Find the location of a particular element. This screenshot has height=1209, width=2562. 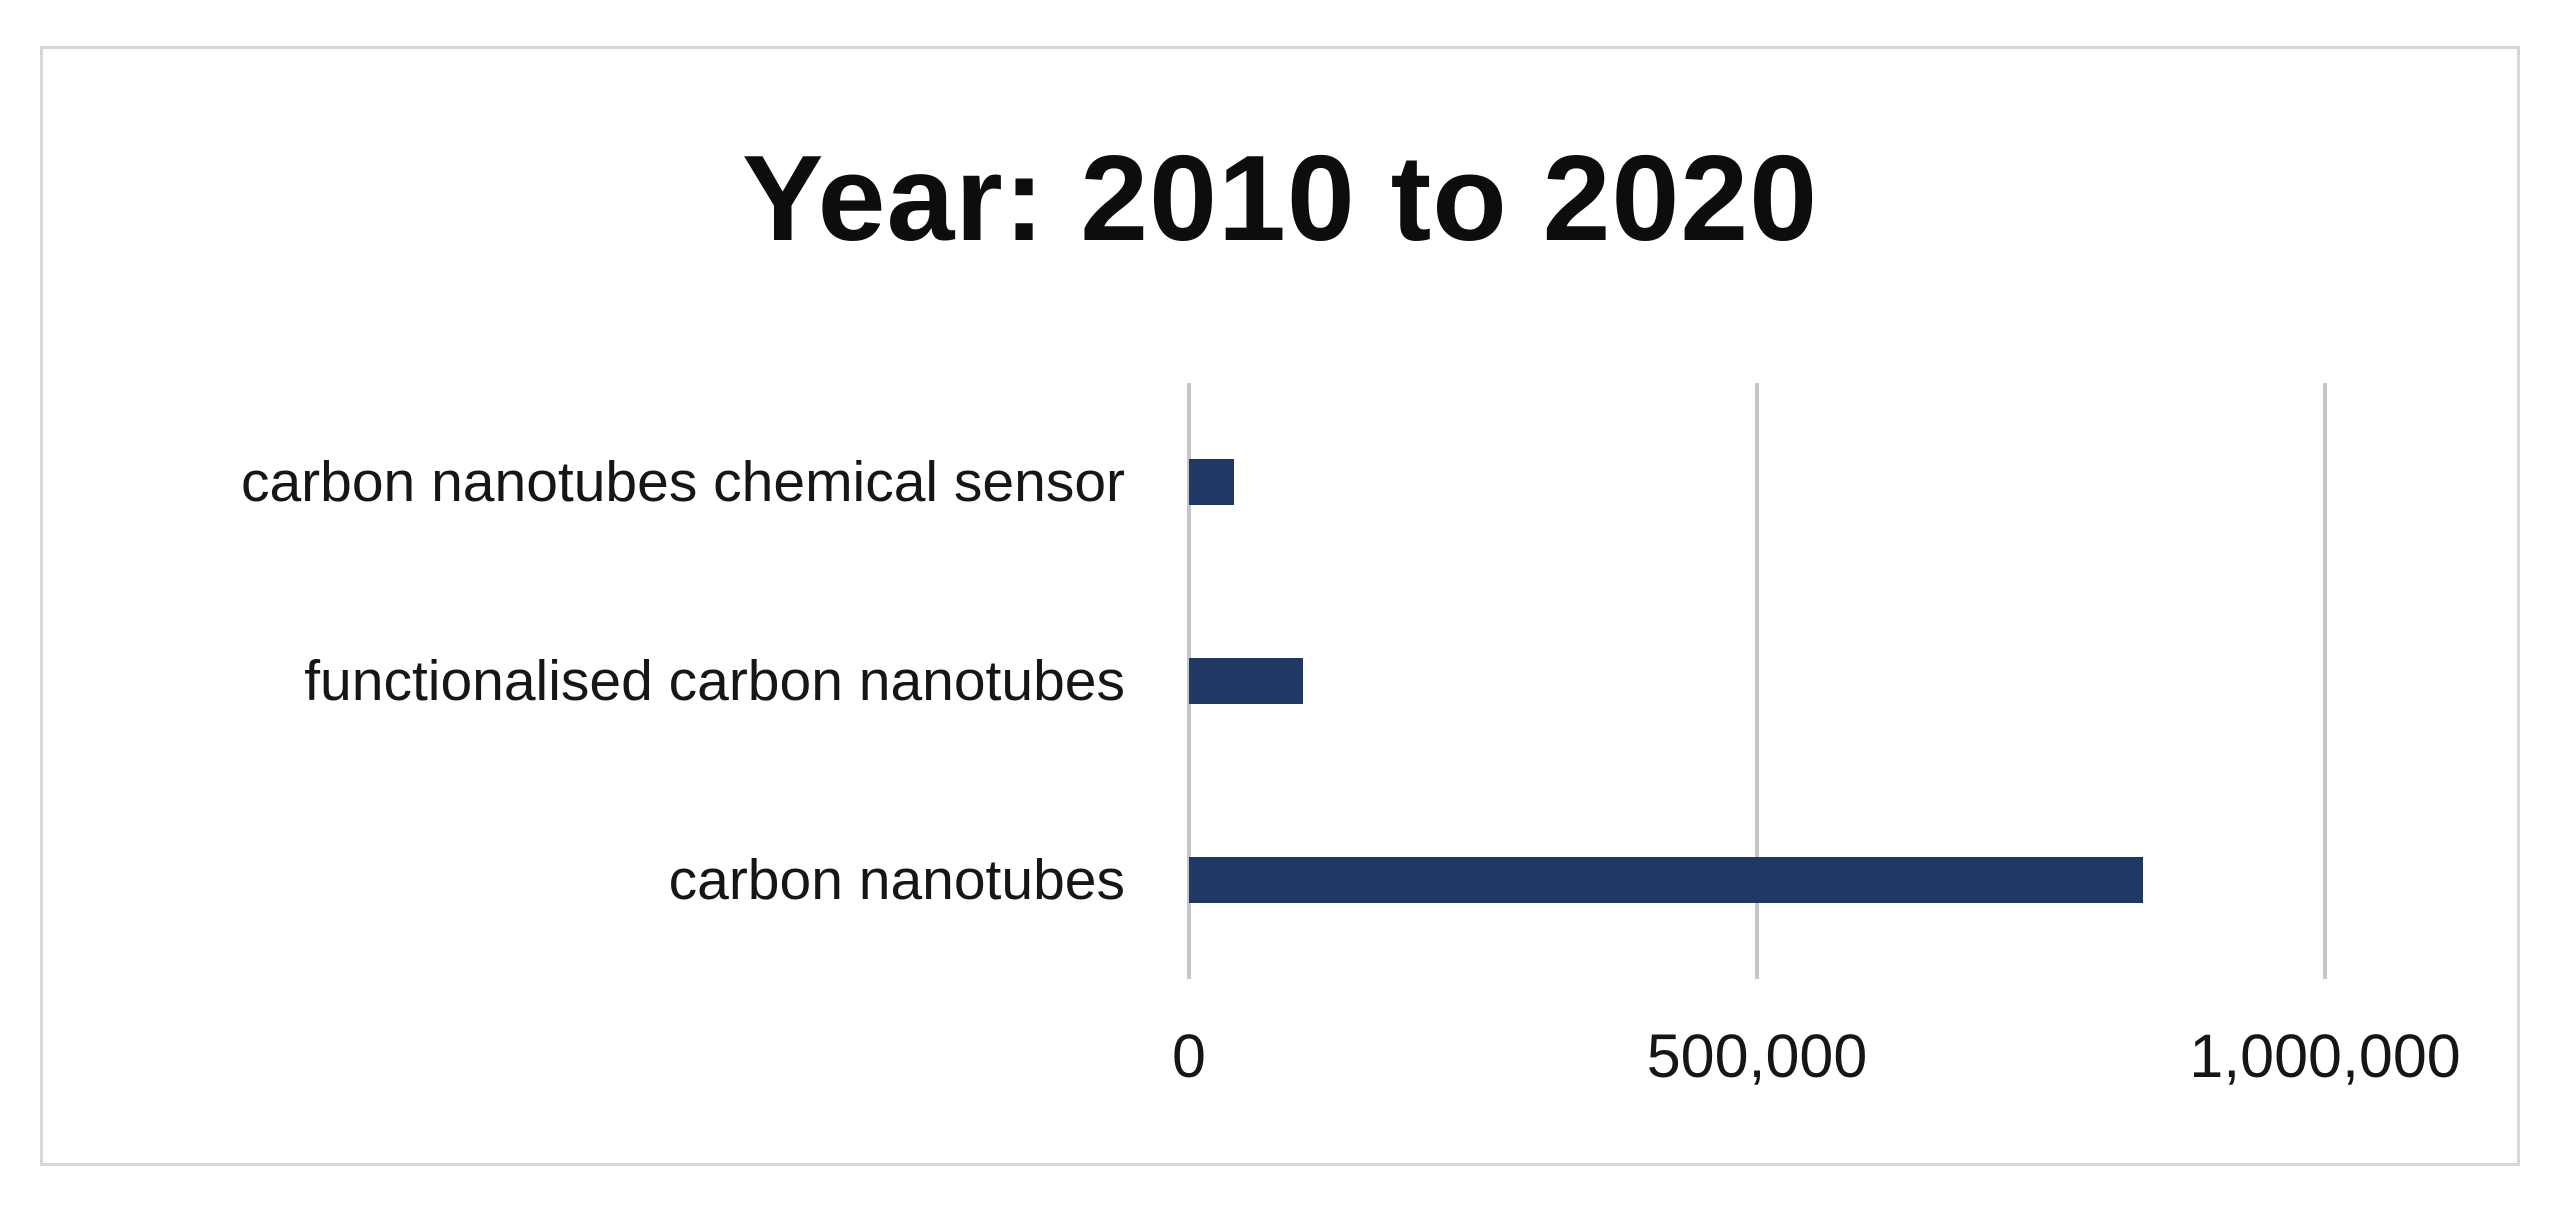

category-label: carbon nanotubes is located at coordinates (896, 879).